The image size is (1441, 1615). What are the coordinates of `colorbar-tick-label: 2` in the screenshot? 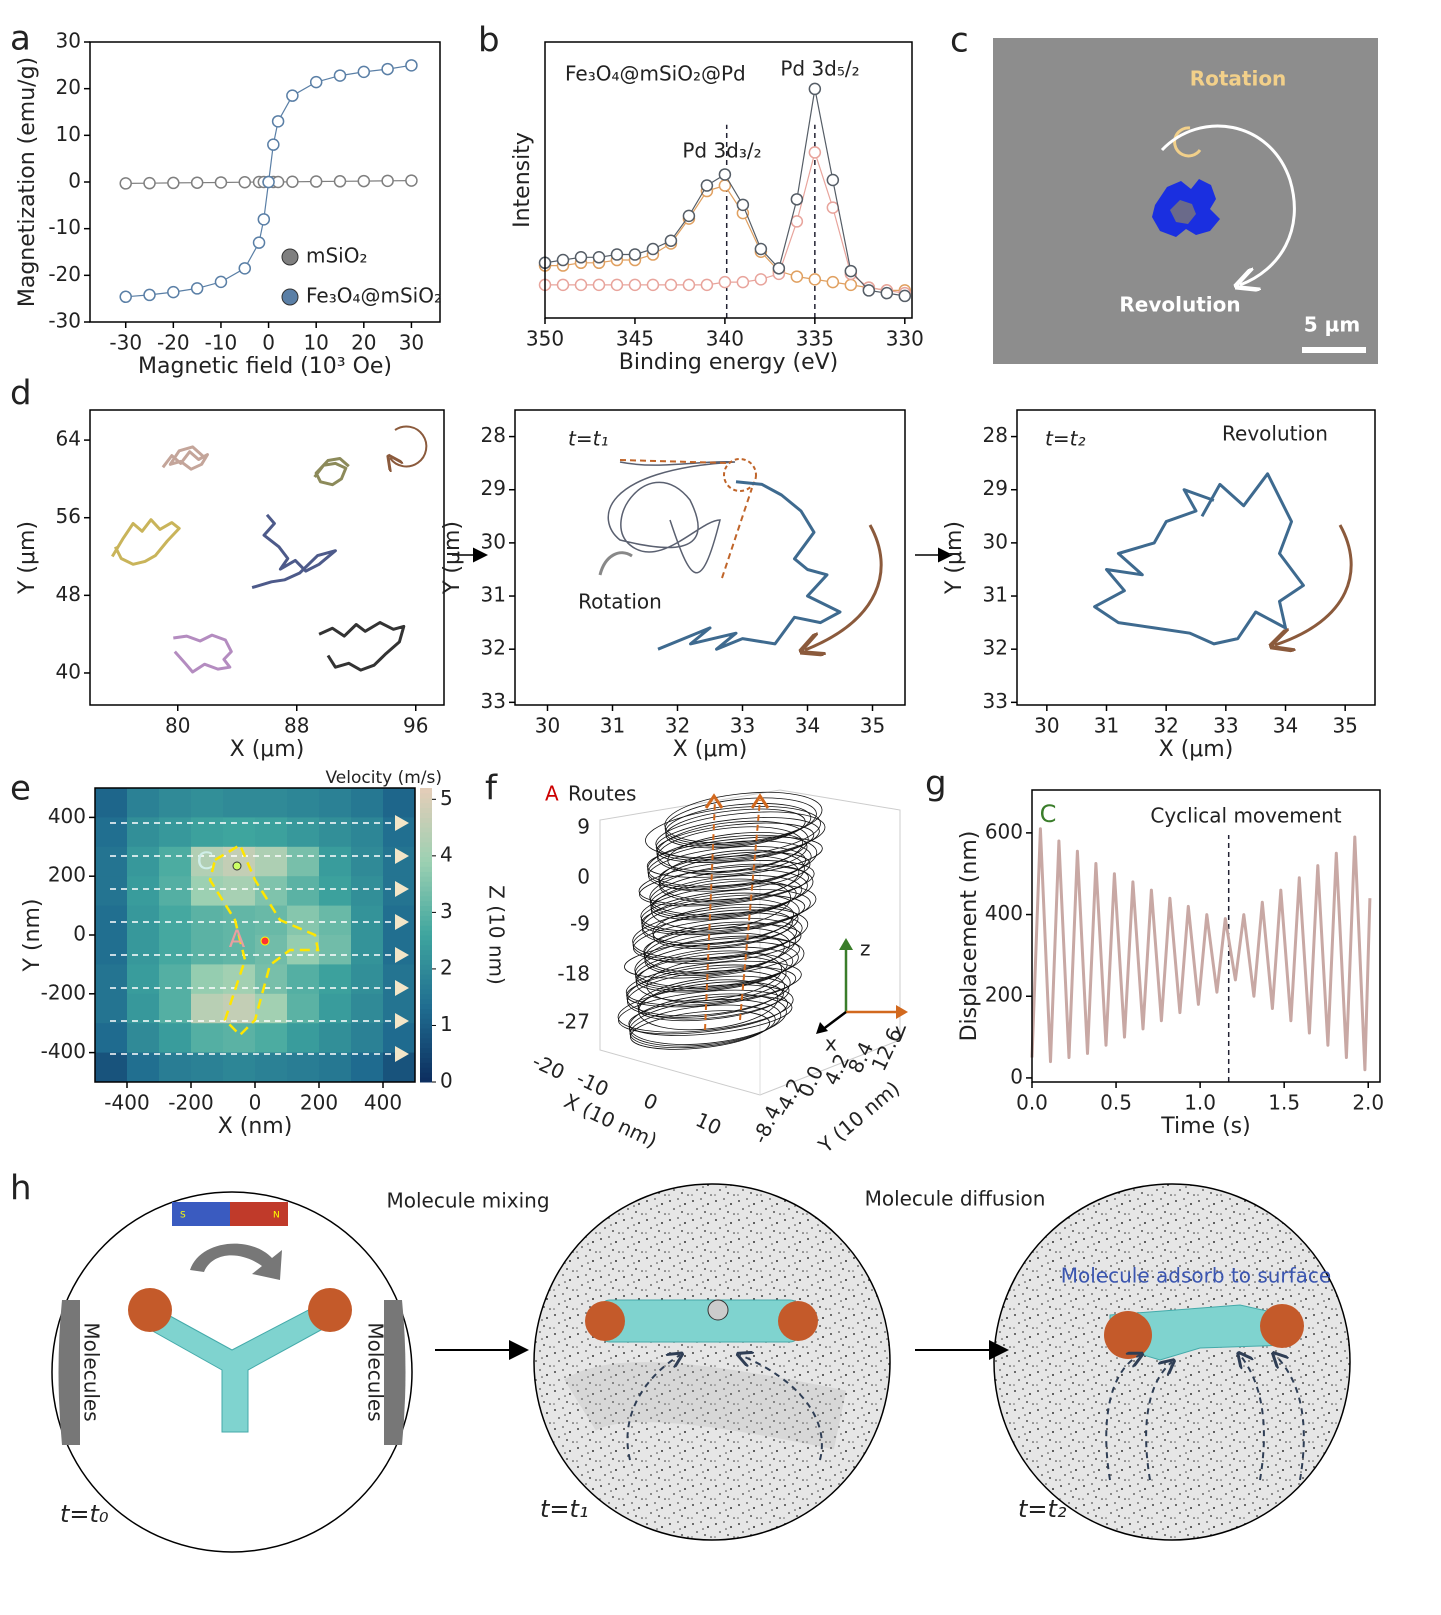 It's located at (446, 967).